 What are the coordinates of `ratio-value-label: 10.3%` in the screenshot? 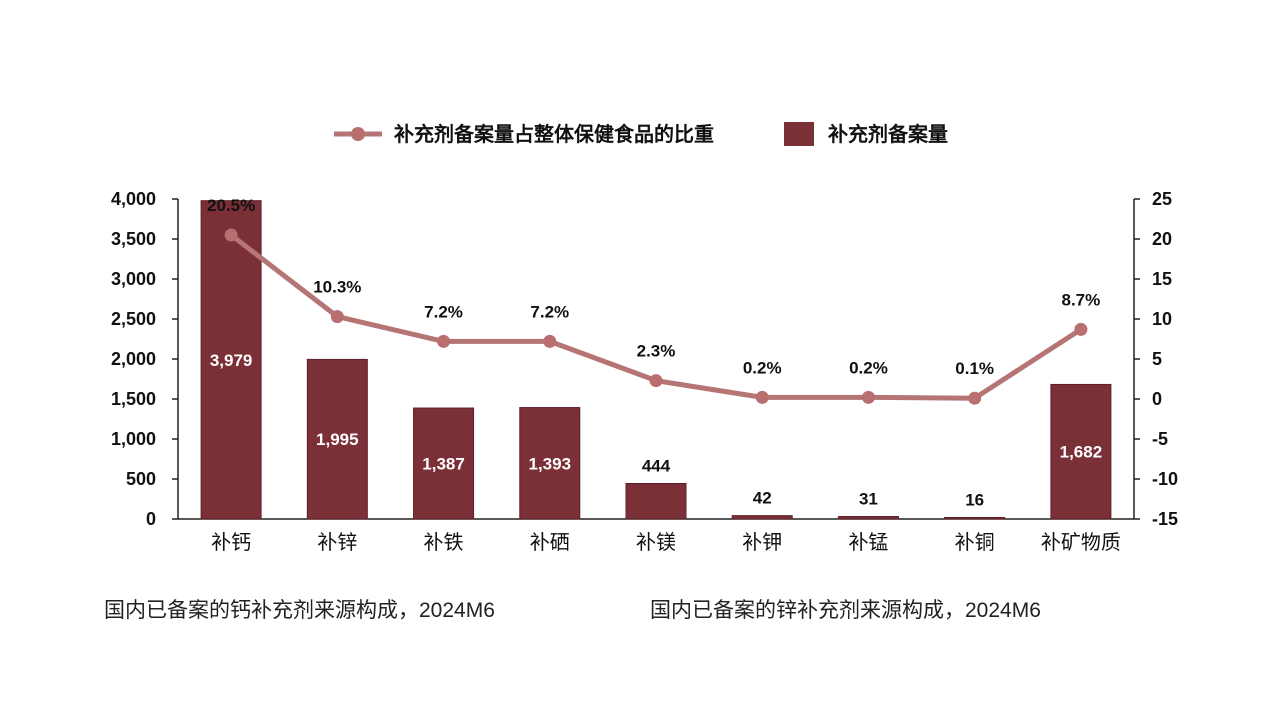 It's located at (337, 287).